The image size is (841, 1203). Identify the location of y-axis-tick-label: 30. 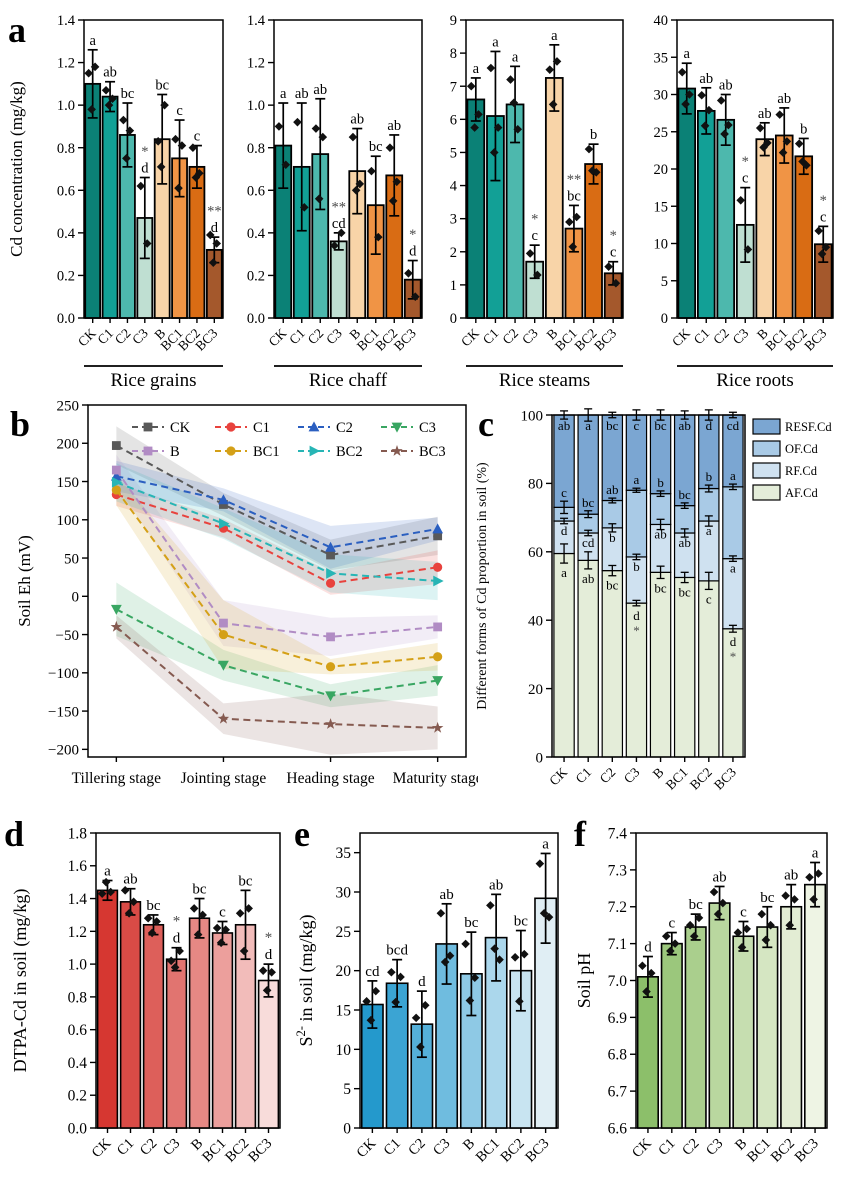
(661, 96).